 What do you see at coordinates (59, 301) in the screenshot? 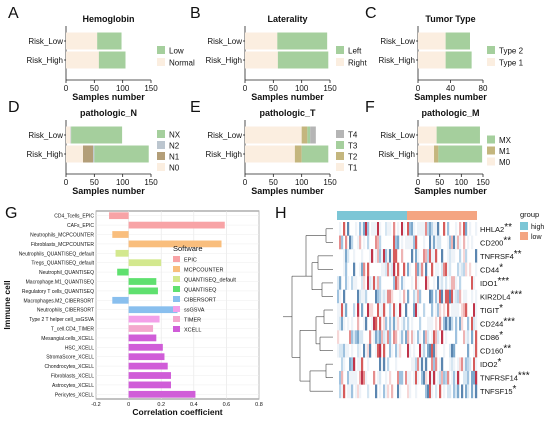
I see `panel-g-bar-label: Macrophages.M2_CIBERSORT` at bounding box center [59, 301].